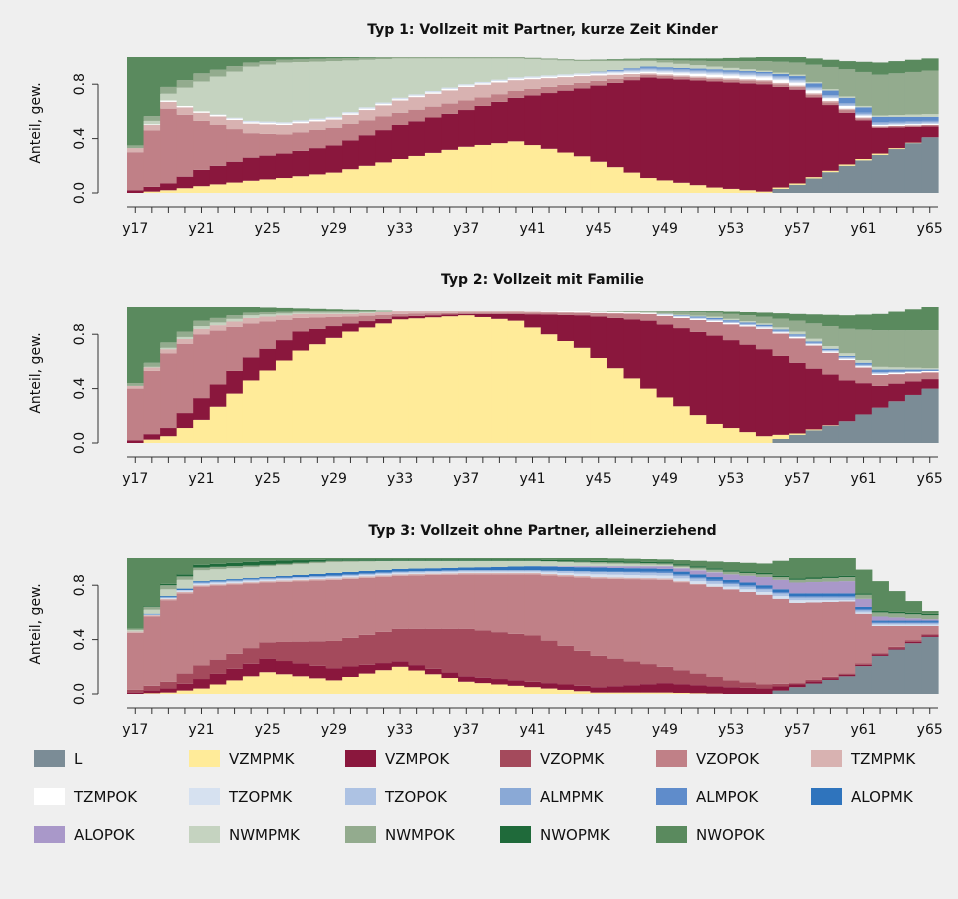 Image resolution: width=958 pixels, height=899 pixels. Describe the element at coordinates (598, 570) in the screenshot. I see `bar-segment-alopmk` at that location.